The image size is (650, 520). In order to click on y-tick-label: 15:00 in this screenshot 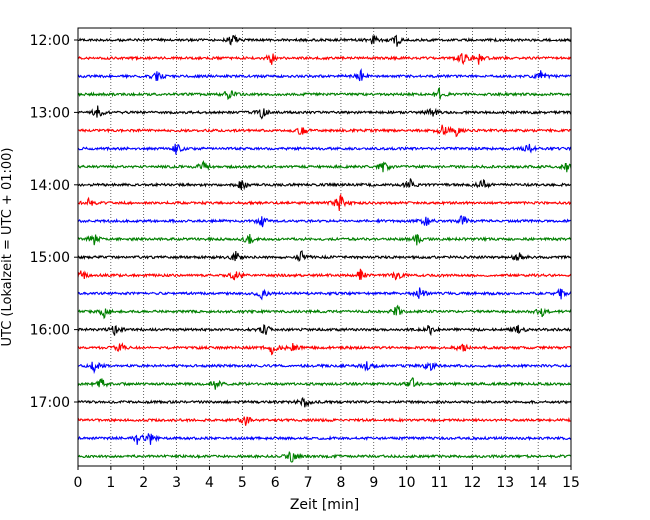, I will do `click(50, 258)`.